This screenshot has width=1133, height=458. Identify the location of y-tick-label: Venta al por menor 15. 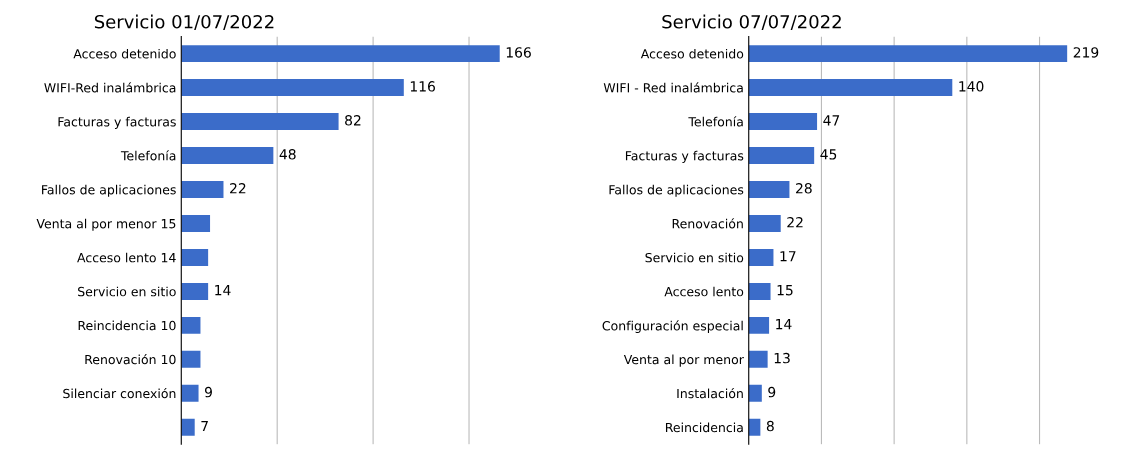
(106, 224).